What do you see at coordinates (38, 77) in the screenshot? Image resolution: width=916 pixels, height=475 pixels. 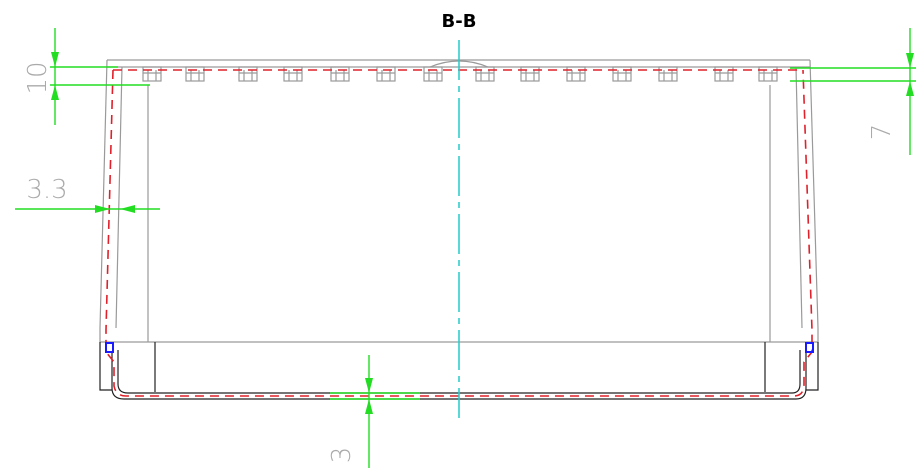 I see `dimension-label: 10` at bounding box center [38, 77].